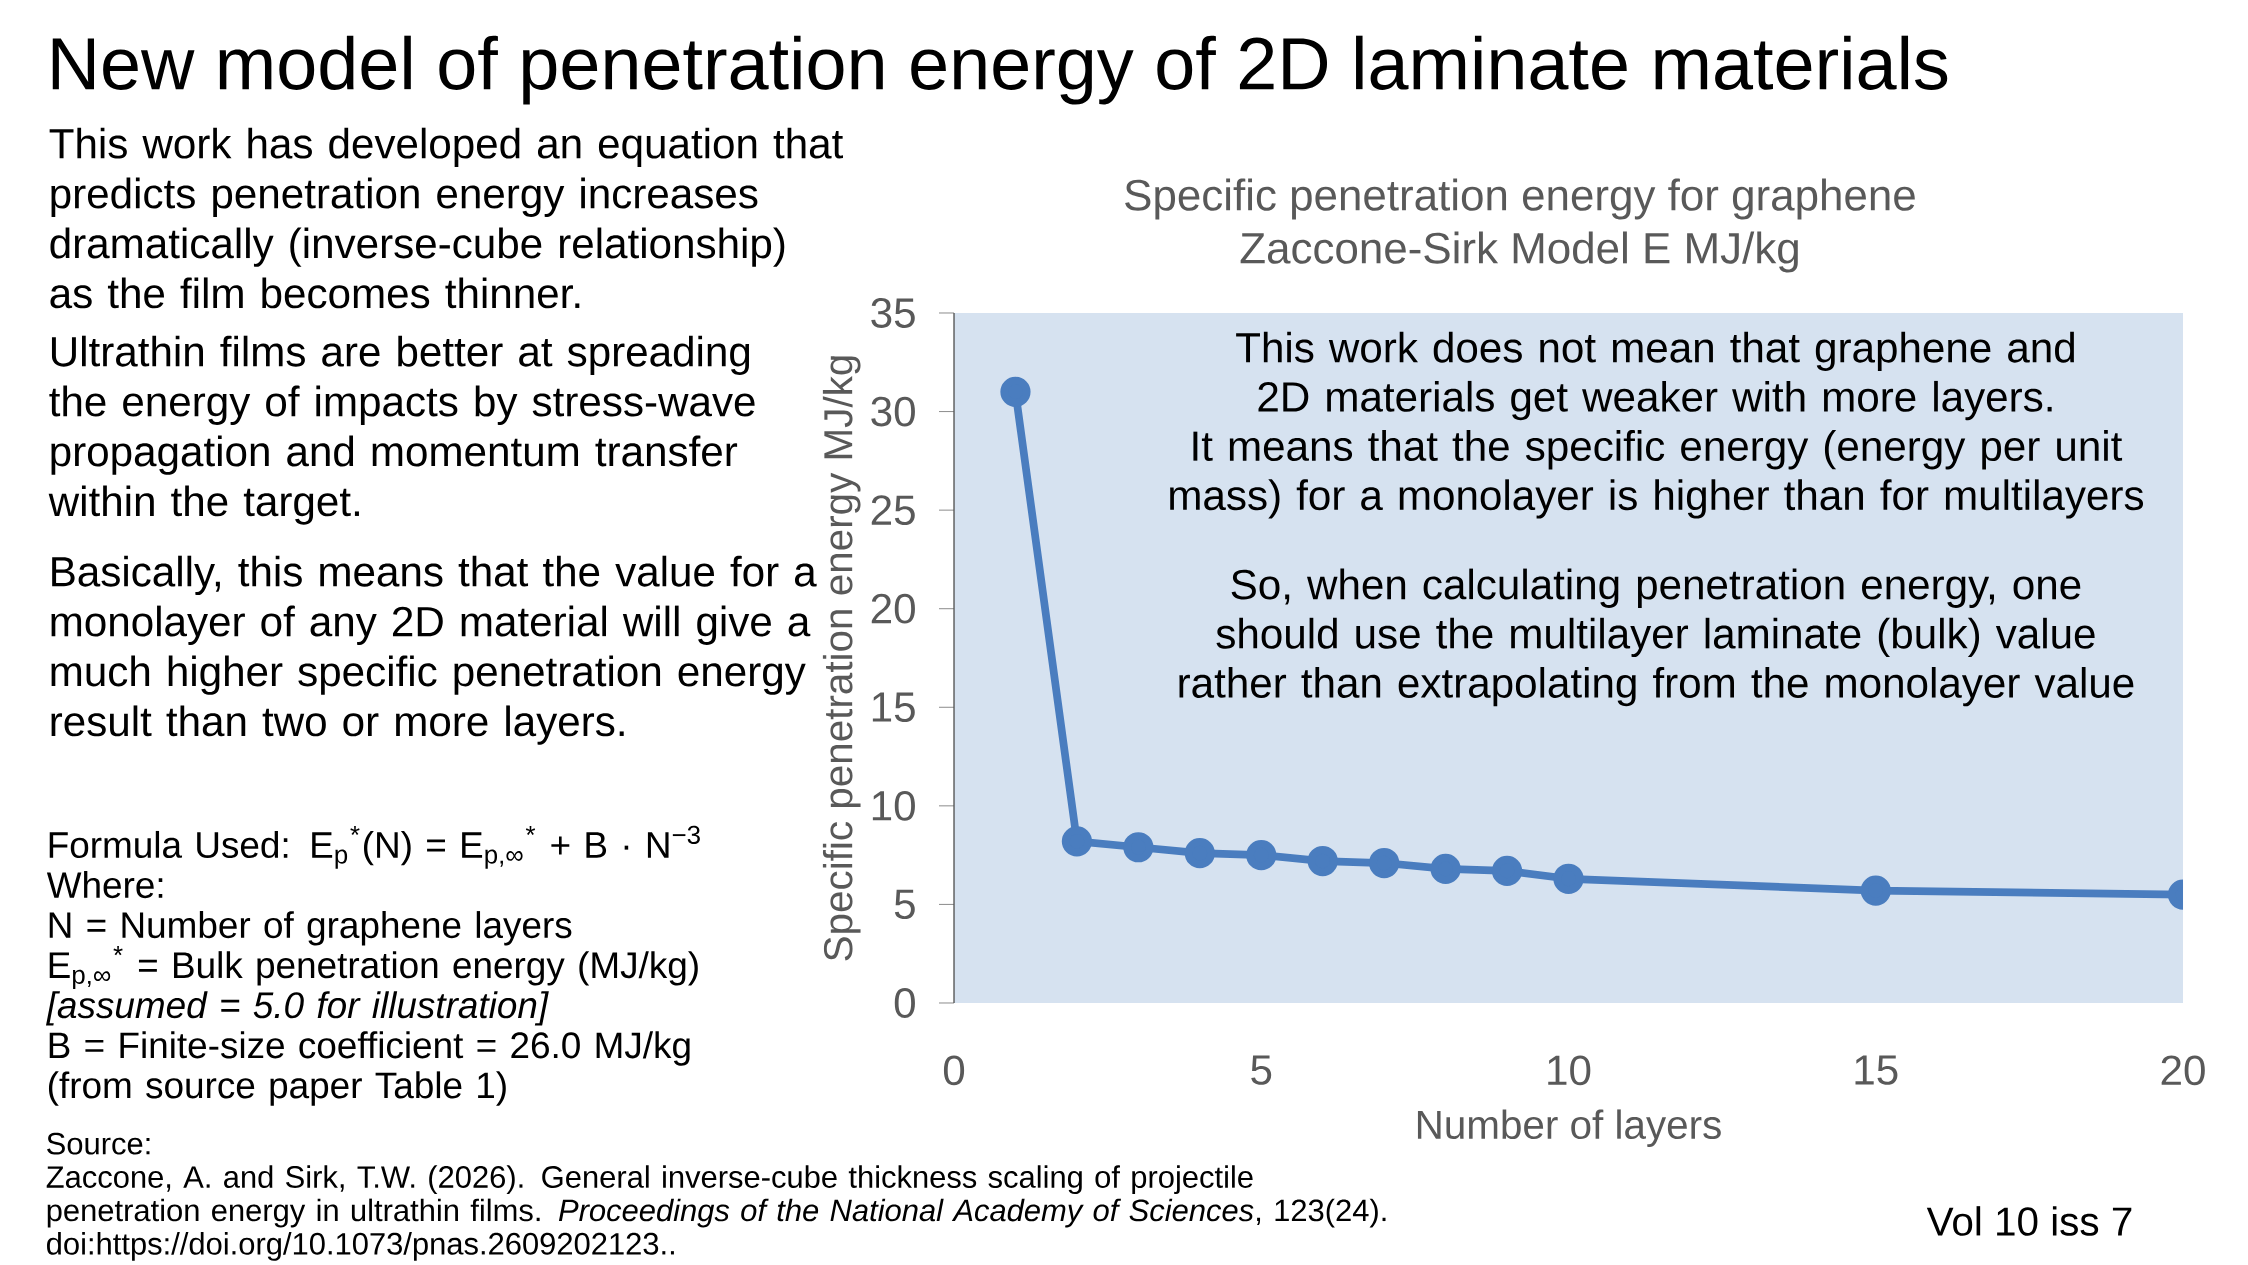 The image size is (2248, 1265). What do you see at coordinates (1655, 376) in the screenshot?
I see `annotation: This work does not mean that graphene and 2D materials get weaker with more layers.` at bounding box center [1655, 376].